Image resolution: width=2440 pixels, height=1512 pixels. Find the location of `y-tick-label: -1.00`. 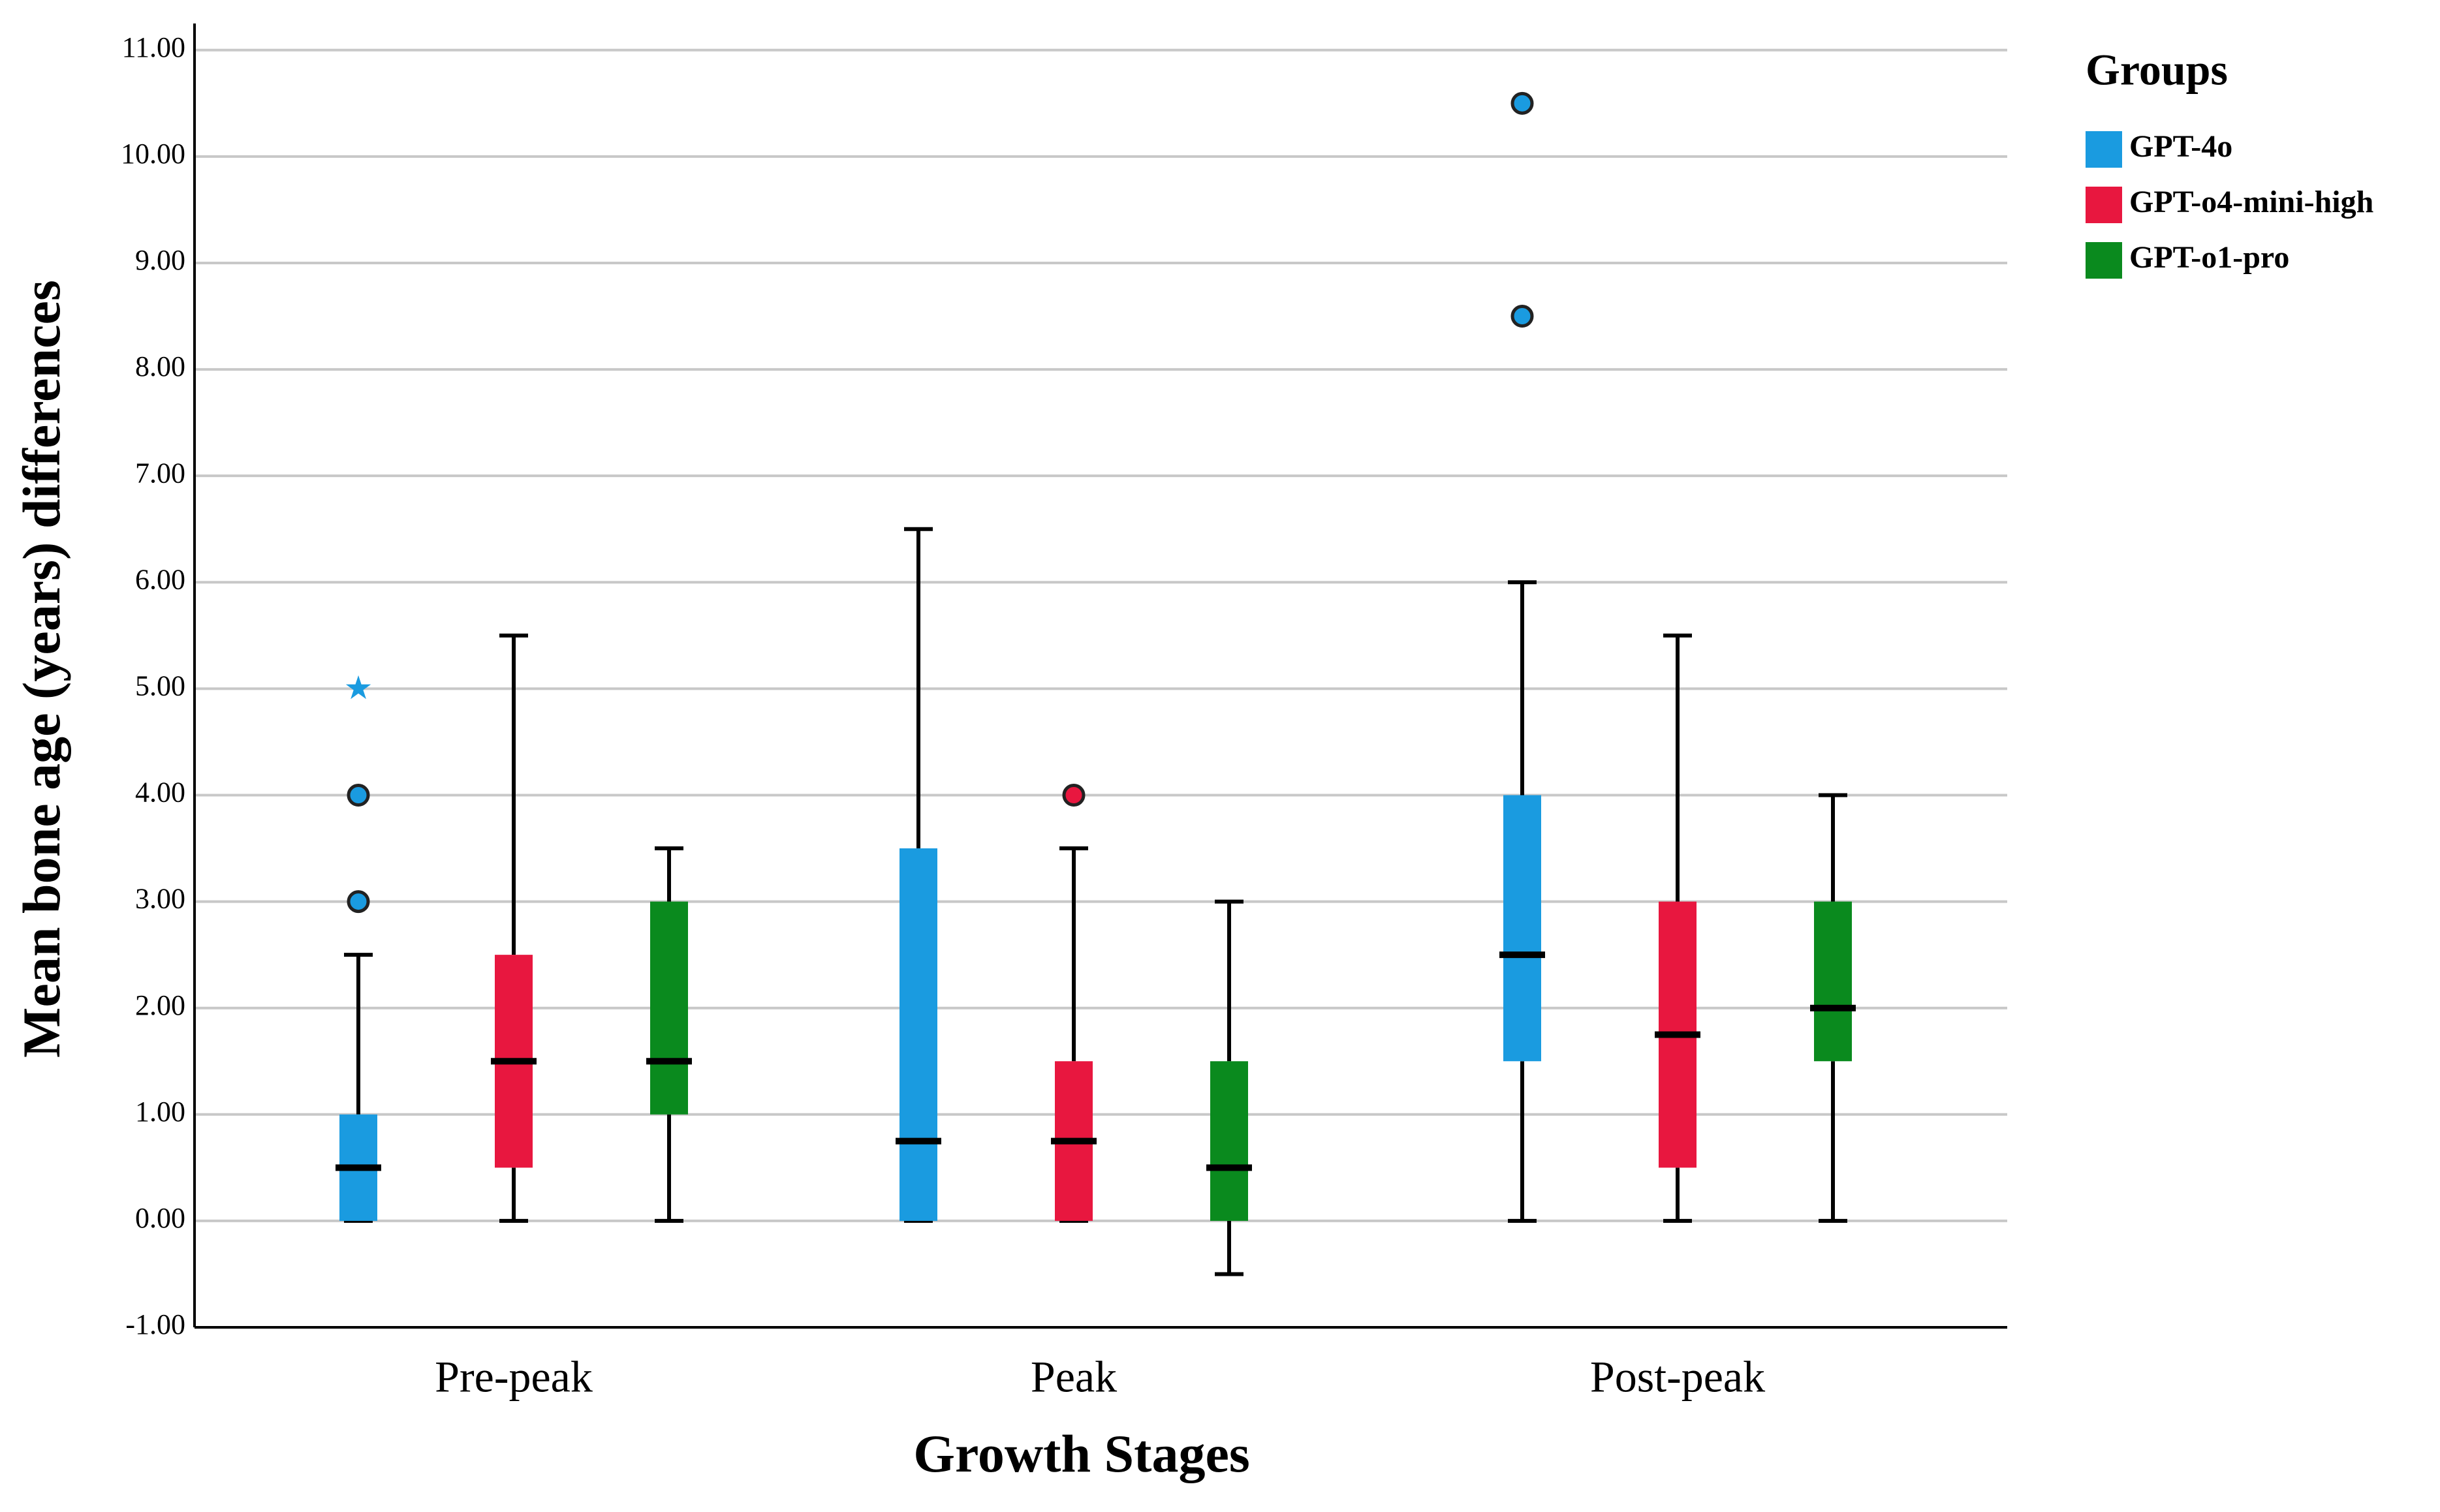

y-tick-label: -1.00 is located at coordinates (155, 1324).